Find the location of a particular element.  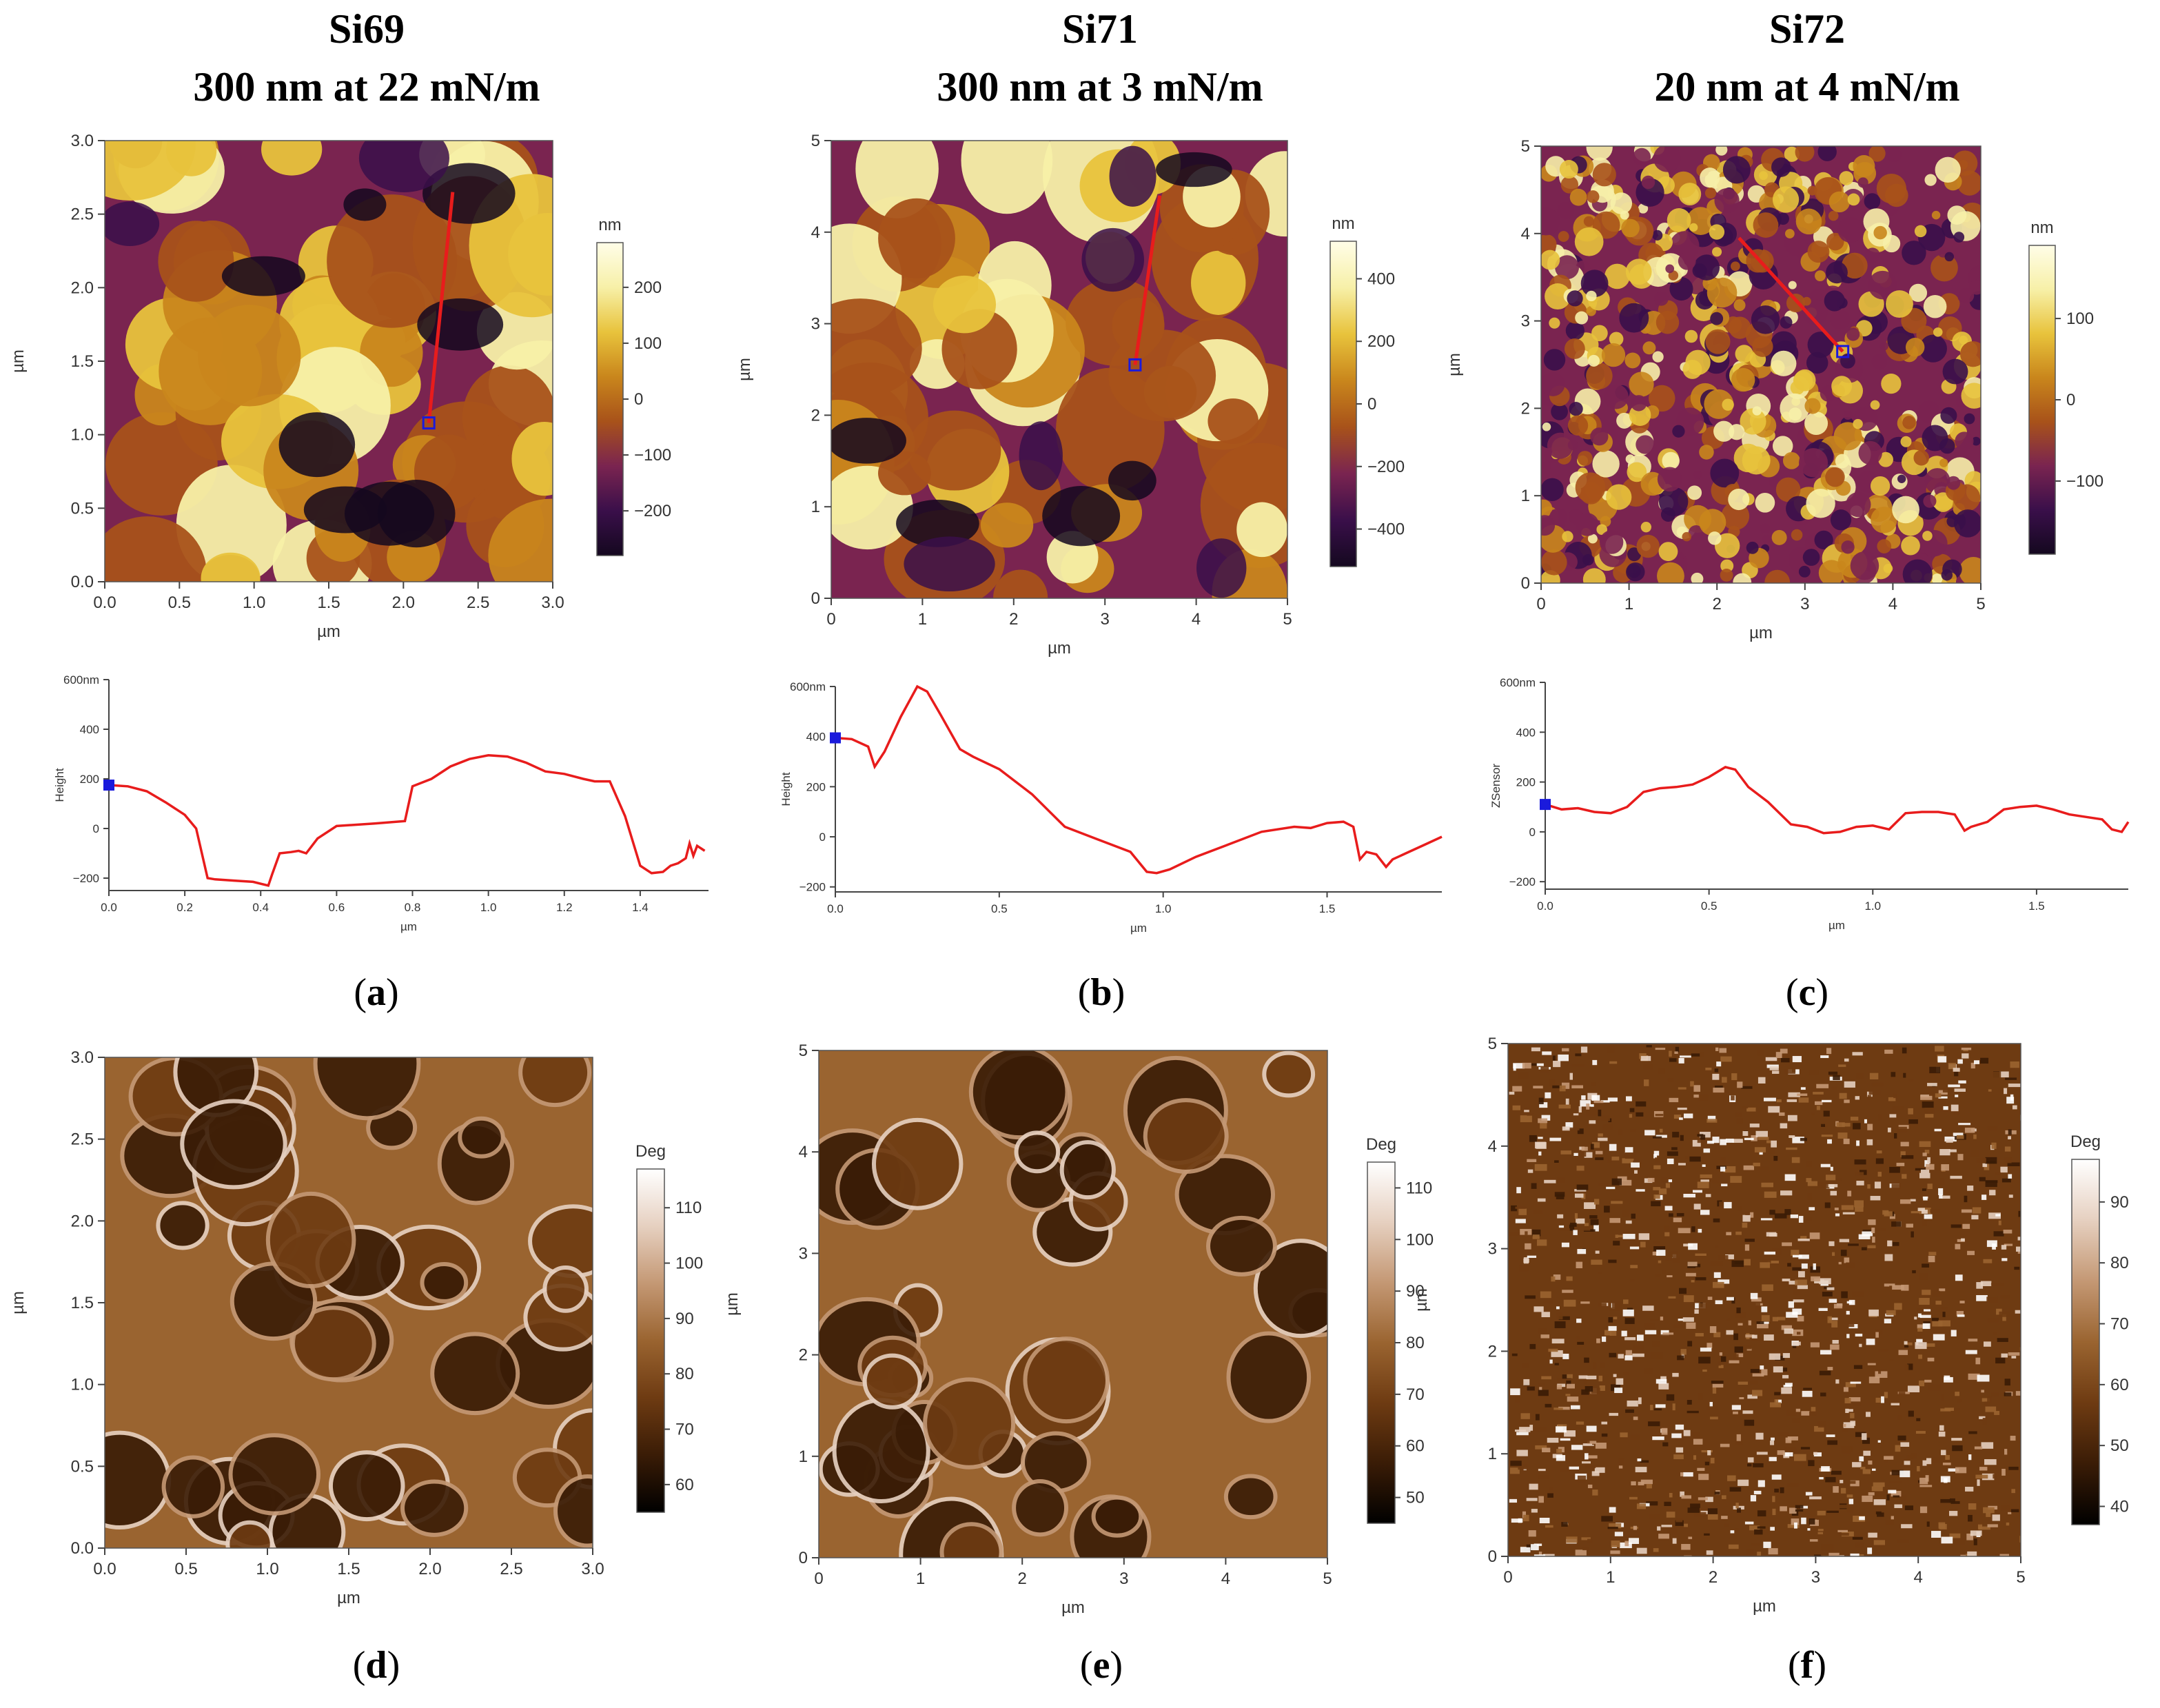

y-tick-label: 400 is located at coordinates (816, 737).